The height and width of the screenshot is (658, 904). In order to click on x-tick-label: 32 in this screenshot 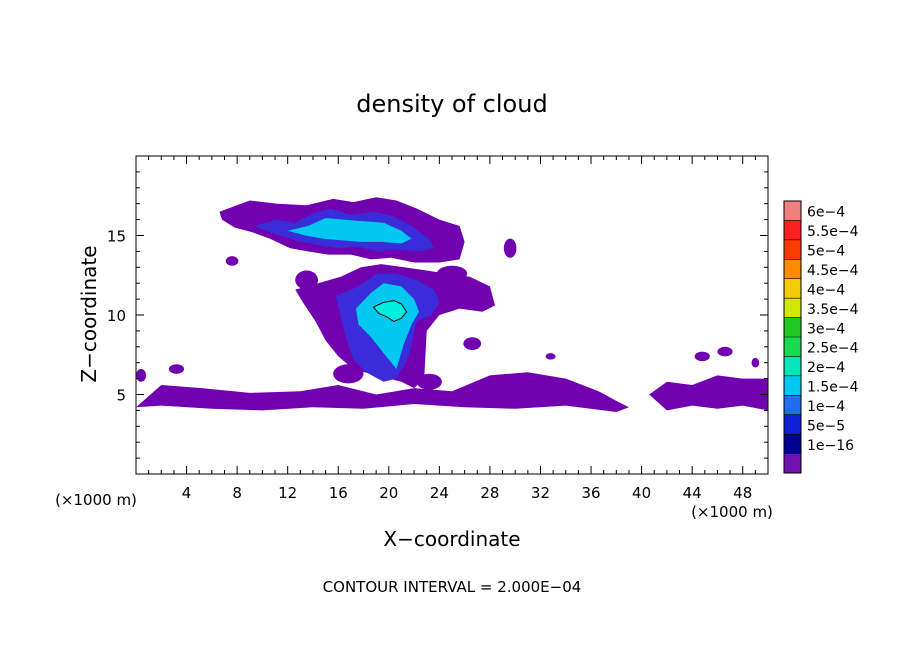, I will do `click(540, 493)`.